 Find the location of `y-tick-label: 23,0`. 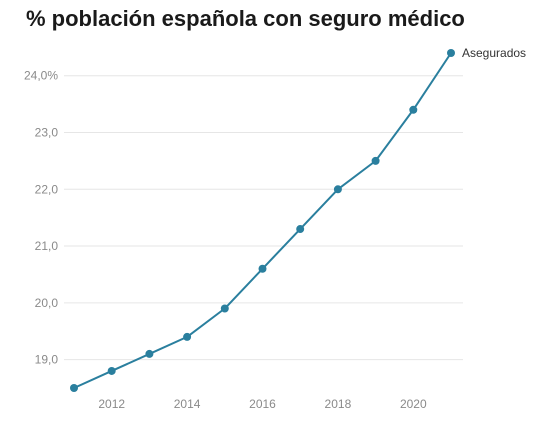

y-tick-label: 23,0 is located at coordinates (47, 132).